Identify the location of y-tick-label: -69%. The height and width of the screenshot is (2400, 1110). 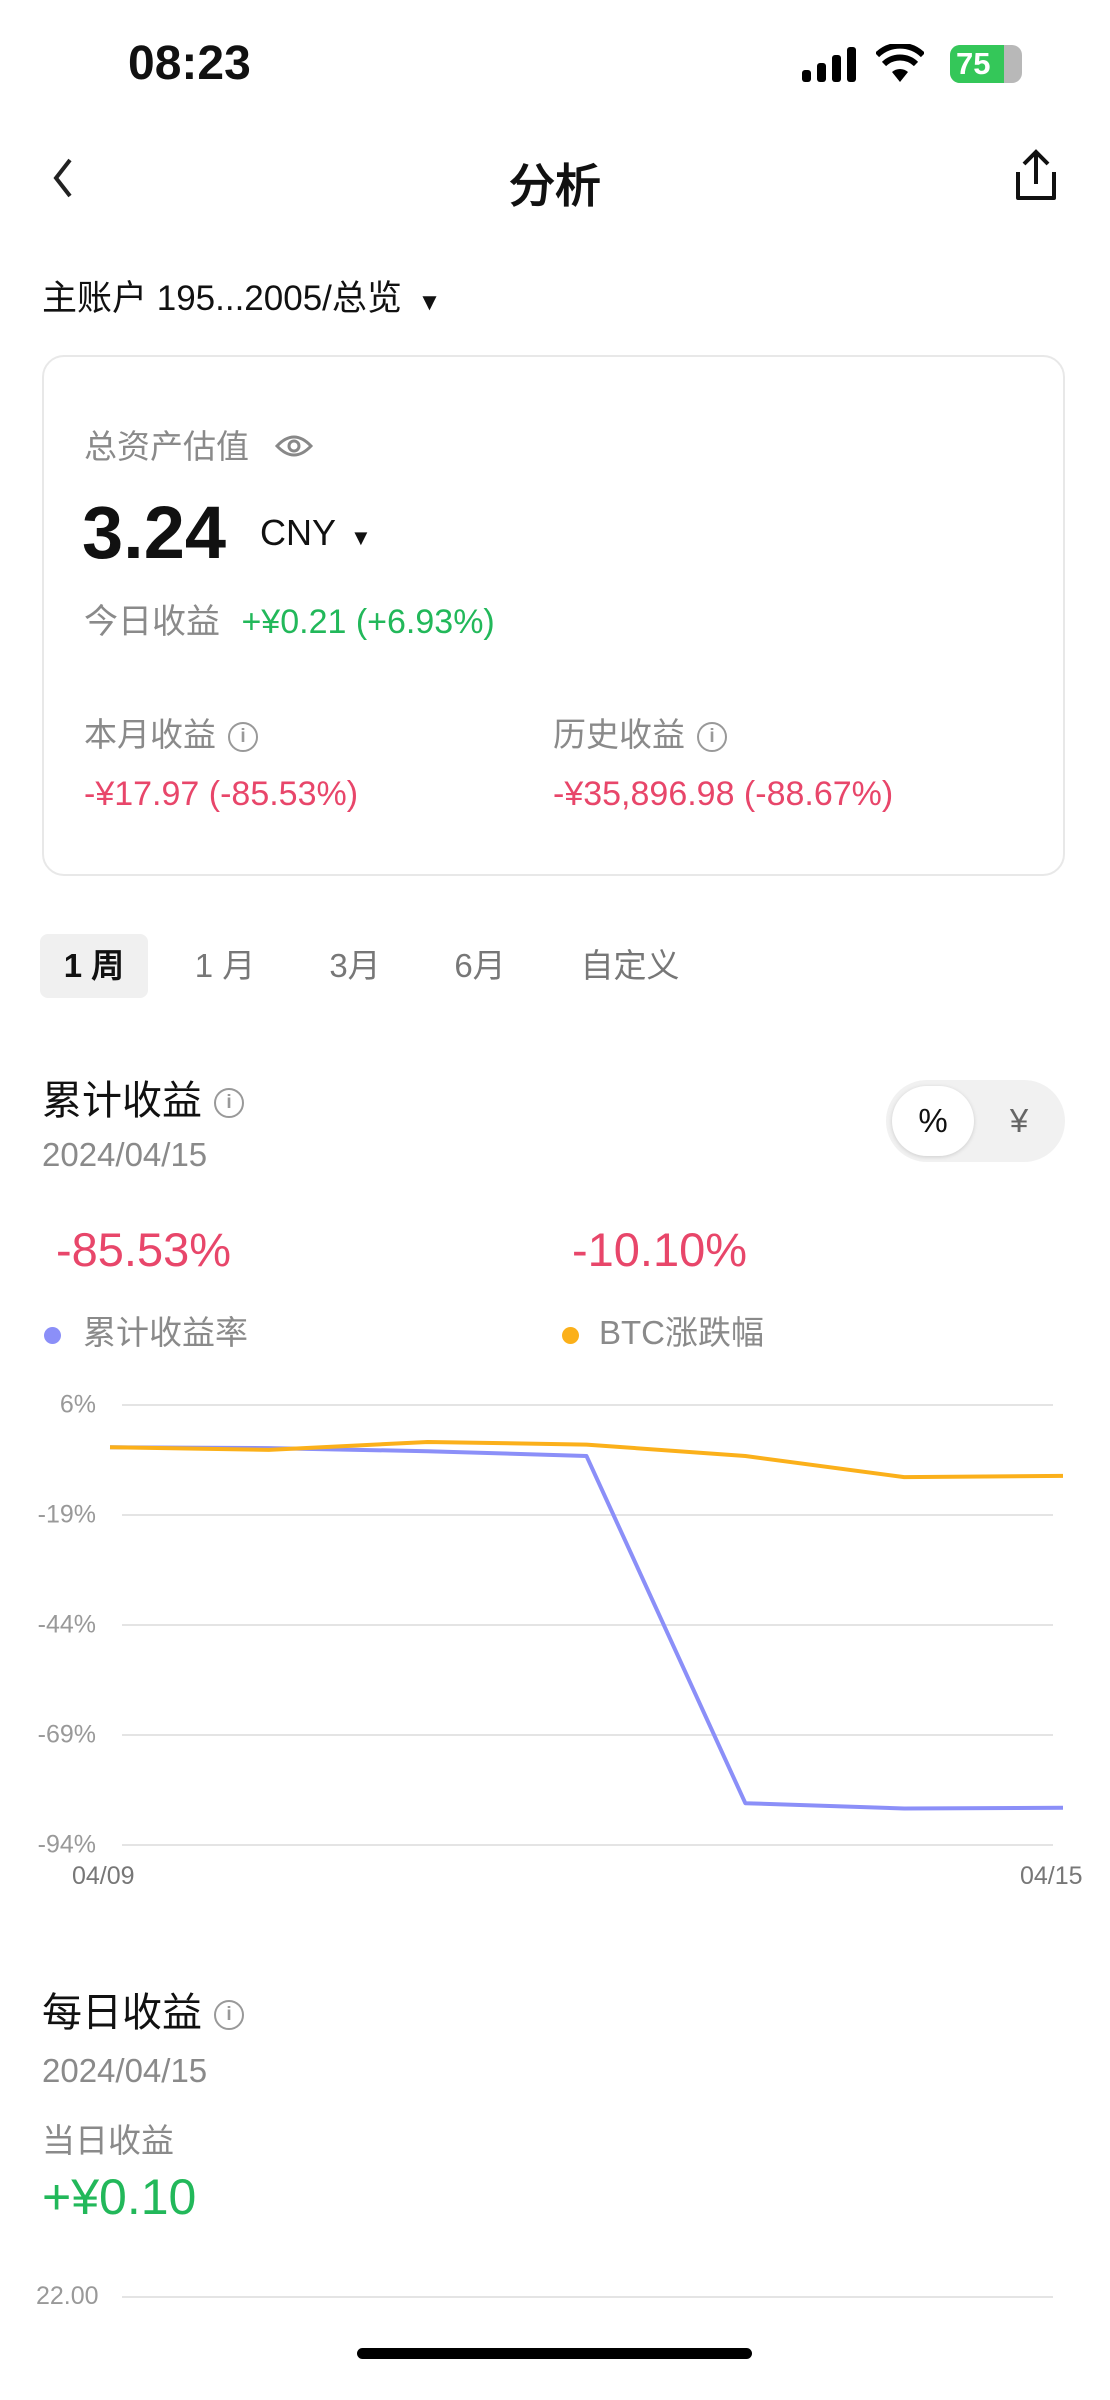
(66, 1734).